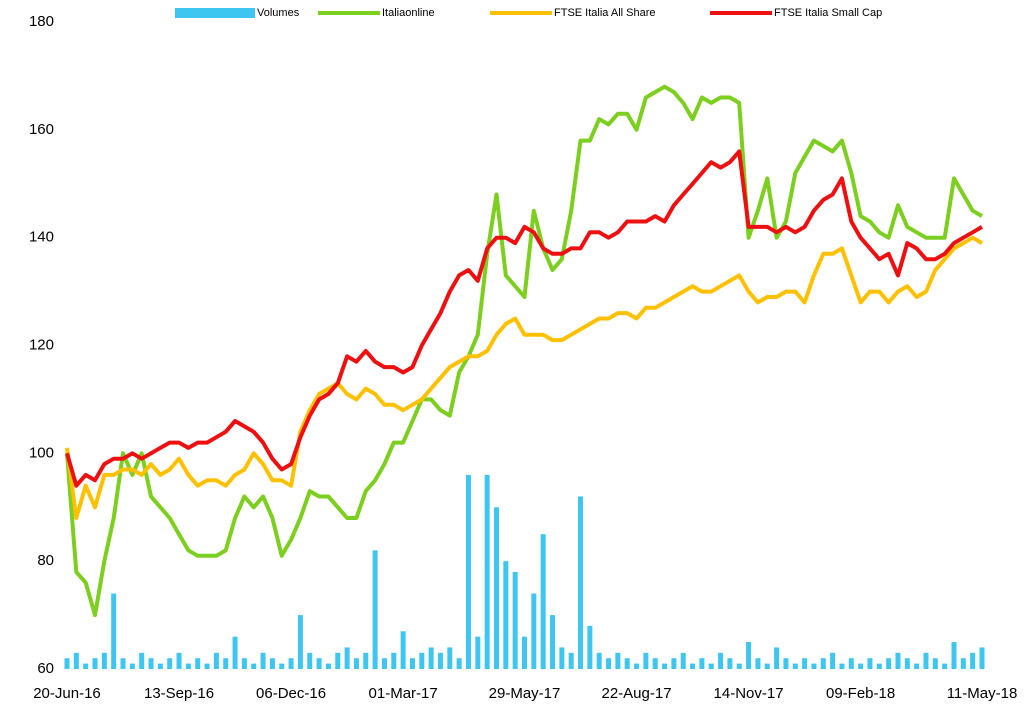 This screenshot has width=1026, height=710. What do you see at coordinates (41, 21) in the screenshot?
I see `y-tick-label: 180` at bounding box center [41, 21].